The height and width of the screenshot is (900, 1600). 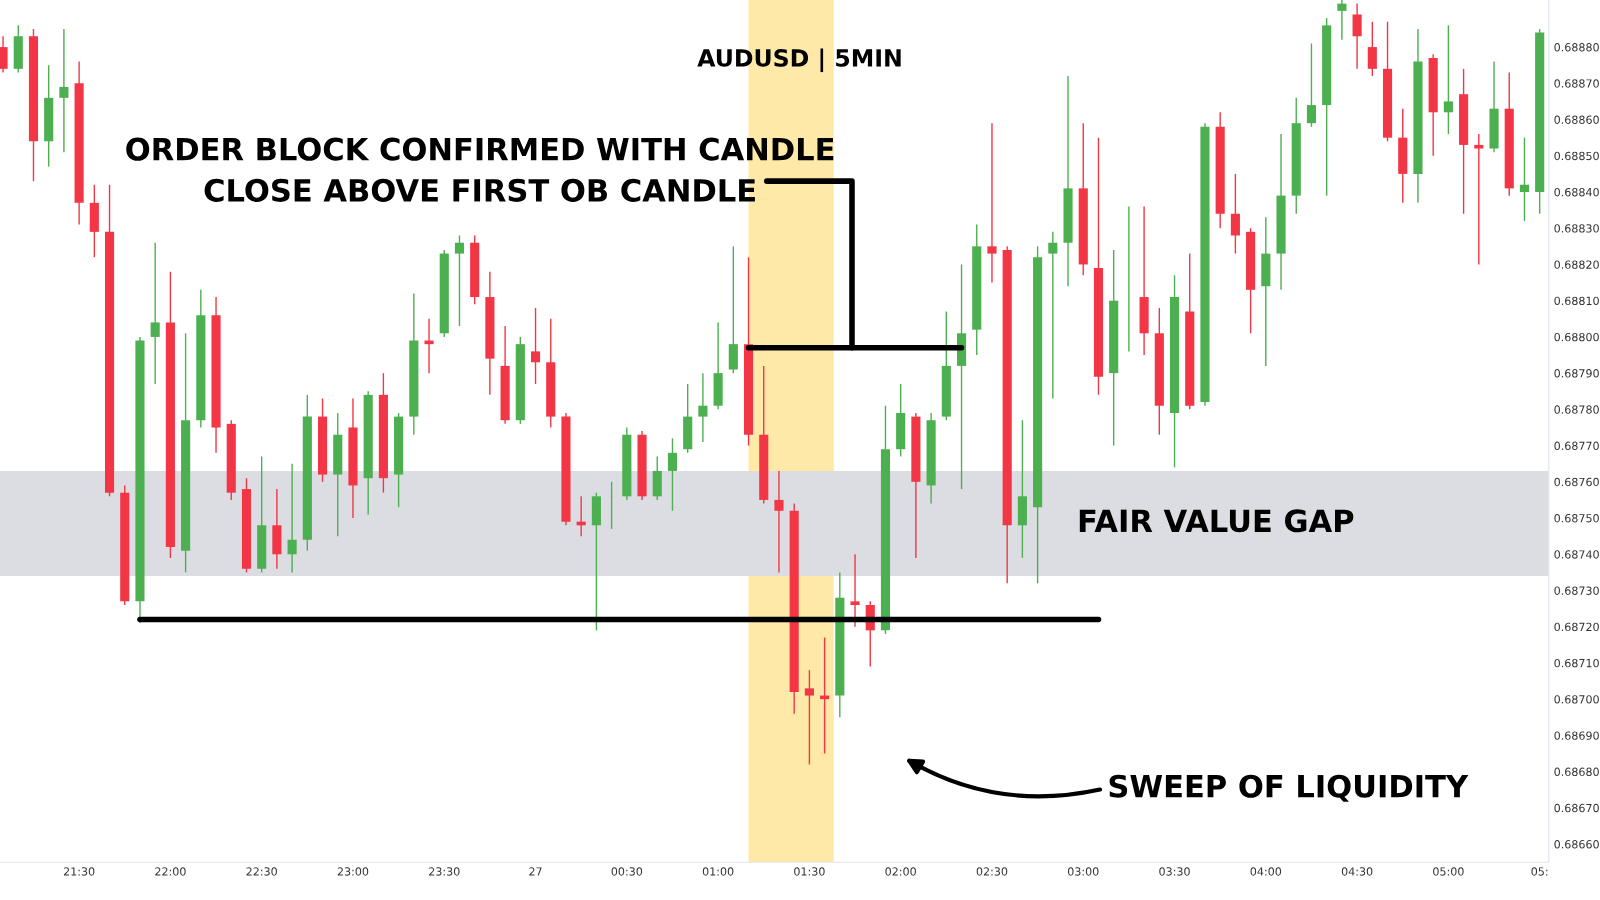 What do you see at coordinates (480, 169) in the screenshot?
I see `annotation: ORDER BLOCK CONFIRMED WITH CANDLE CLOSE ABOVE FIRST OB CANDLE` at bounding box center [480, 169].